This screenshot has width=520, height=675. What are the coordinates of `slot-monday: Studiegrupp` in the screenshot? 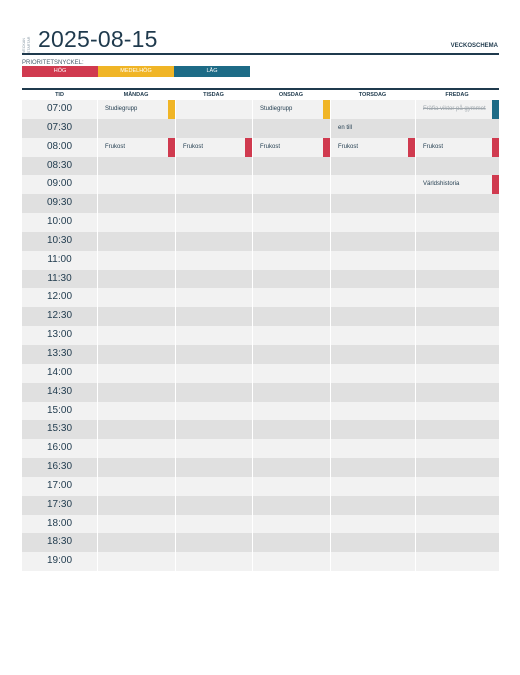 It's located at (136, 109).